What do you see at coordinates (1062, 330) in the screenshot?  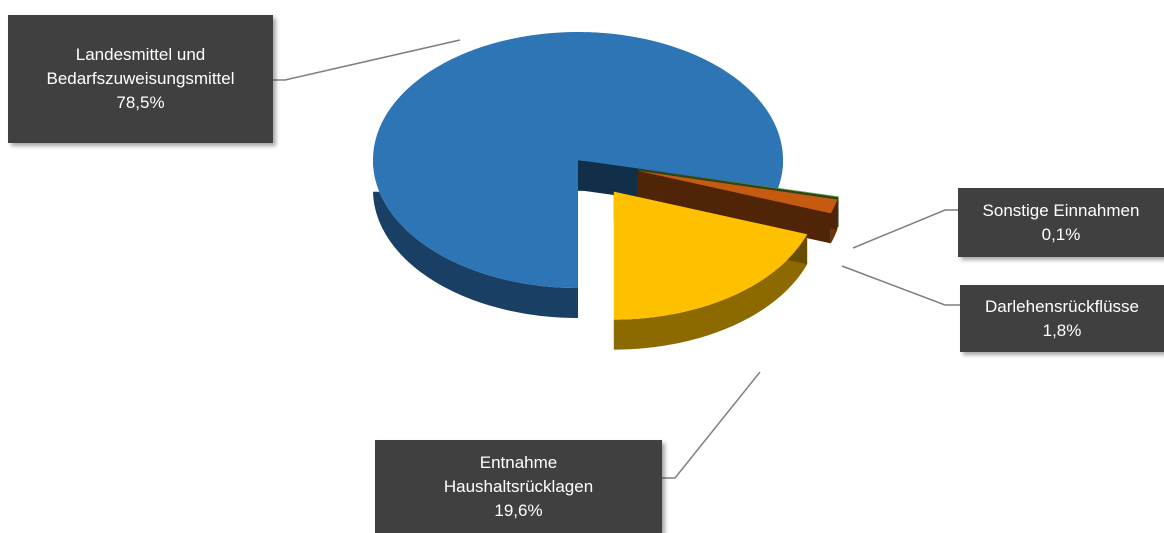 I see `label-value: 1,8%` at bounding box center [1062, 330].